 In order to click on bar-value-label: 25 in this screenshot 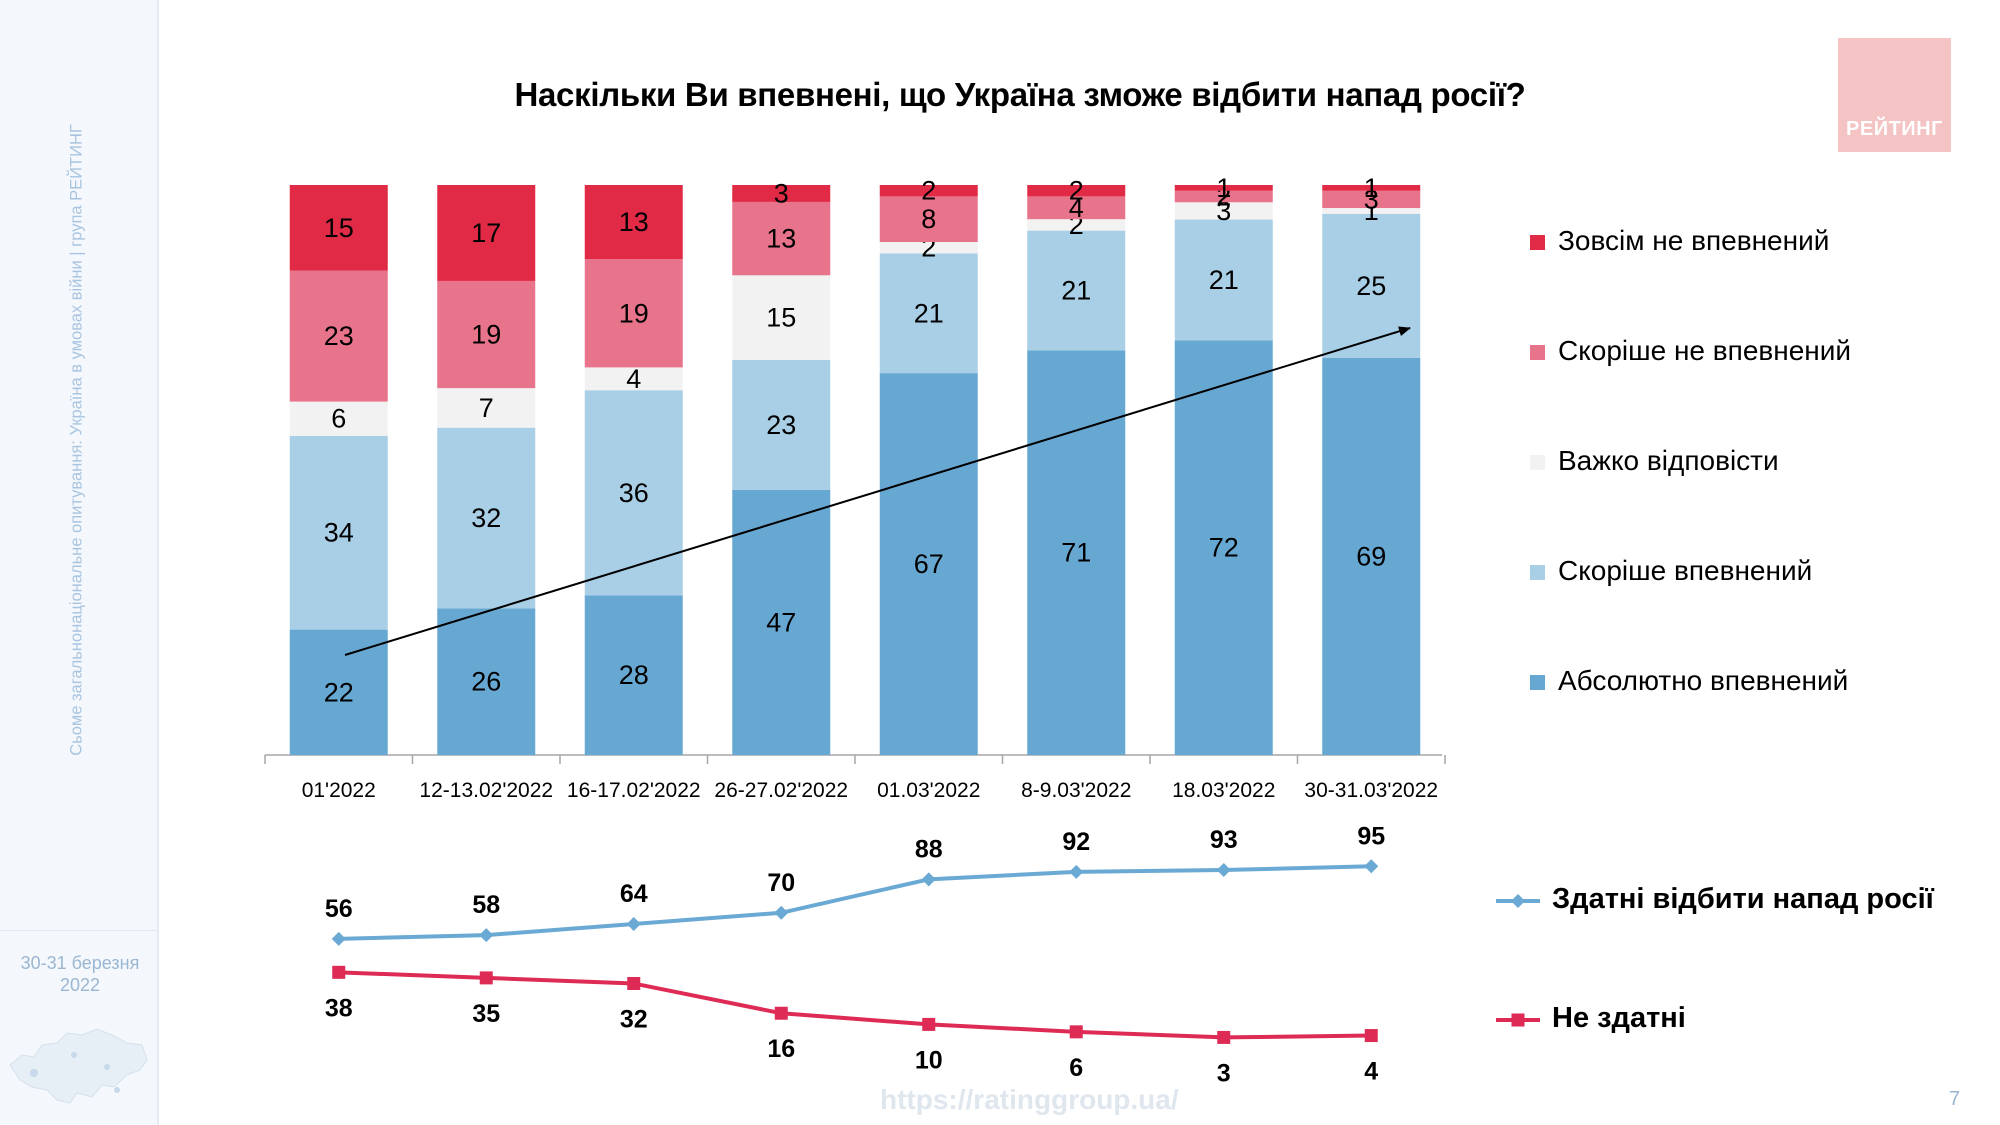, I will do `click(1371, 286)`.